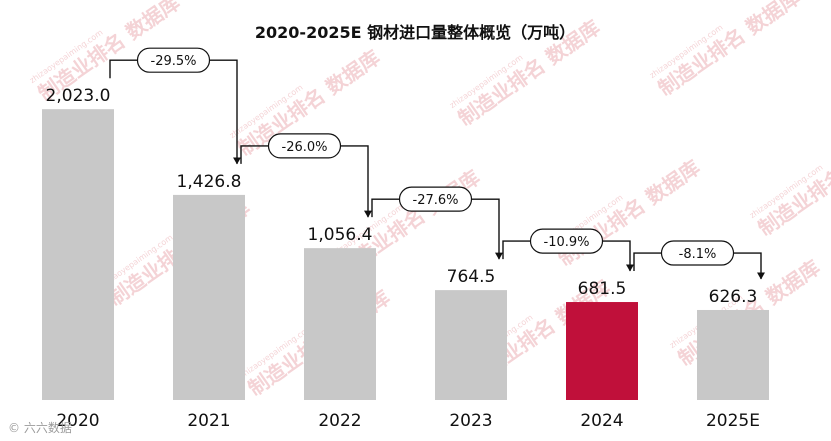 This screenshot has width=831, height=441. What do you see at coordinates (340, 235) in the screenshot?
I see `value-label-2022: 1,056.4` at bounding box center [340, 235].